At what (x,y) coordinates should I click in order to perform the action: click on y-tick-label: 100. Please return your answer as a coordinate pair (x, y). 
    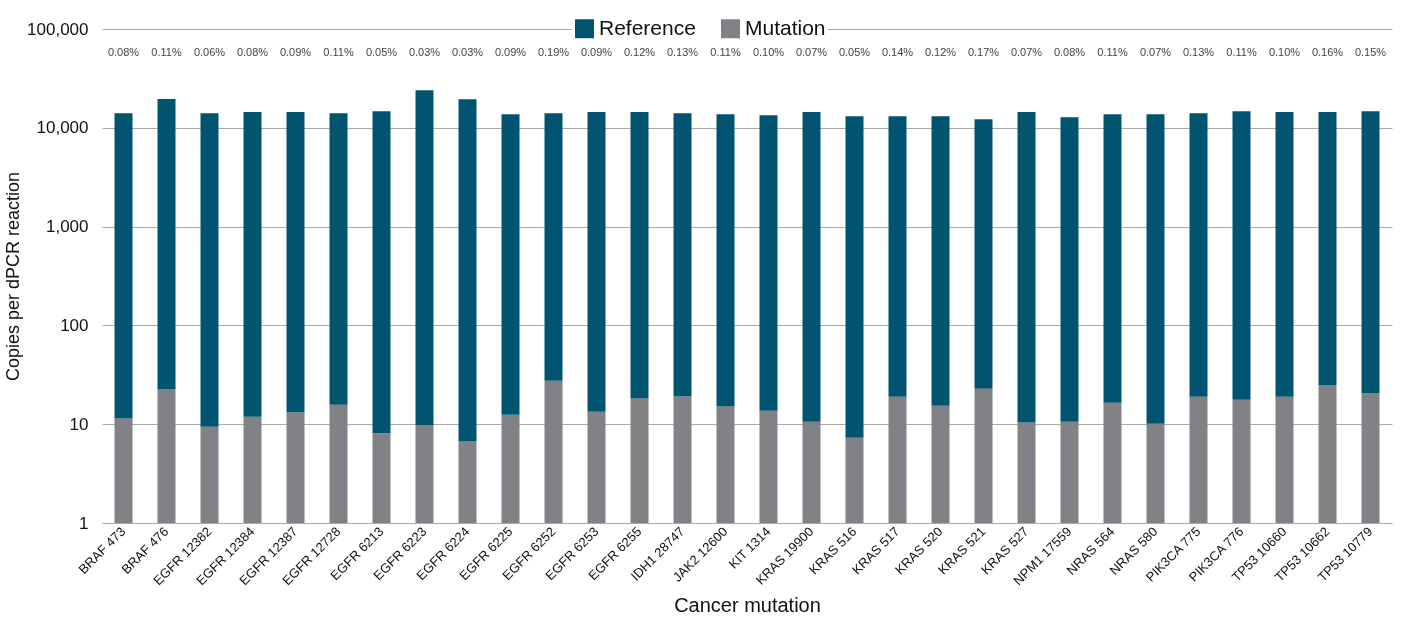
    Looking at the image, I should click on (74, 325).